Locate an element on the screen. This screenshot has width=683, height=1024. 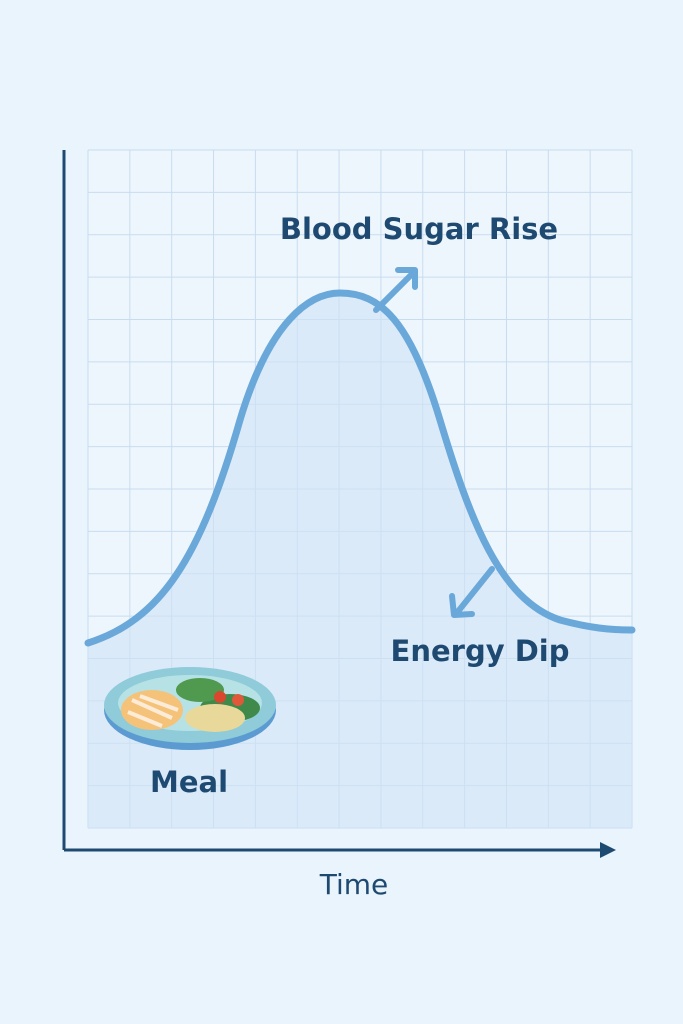
meal-plate is located at coordinates (190, 708).